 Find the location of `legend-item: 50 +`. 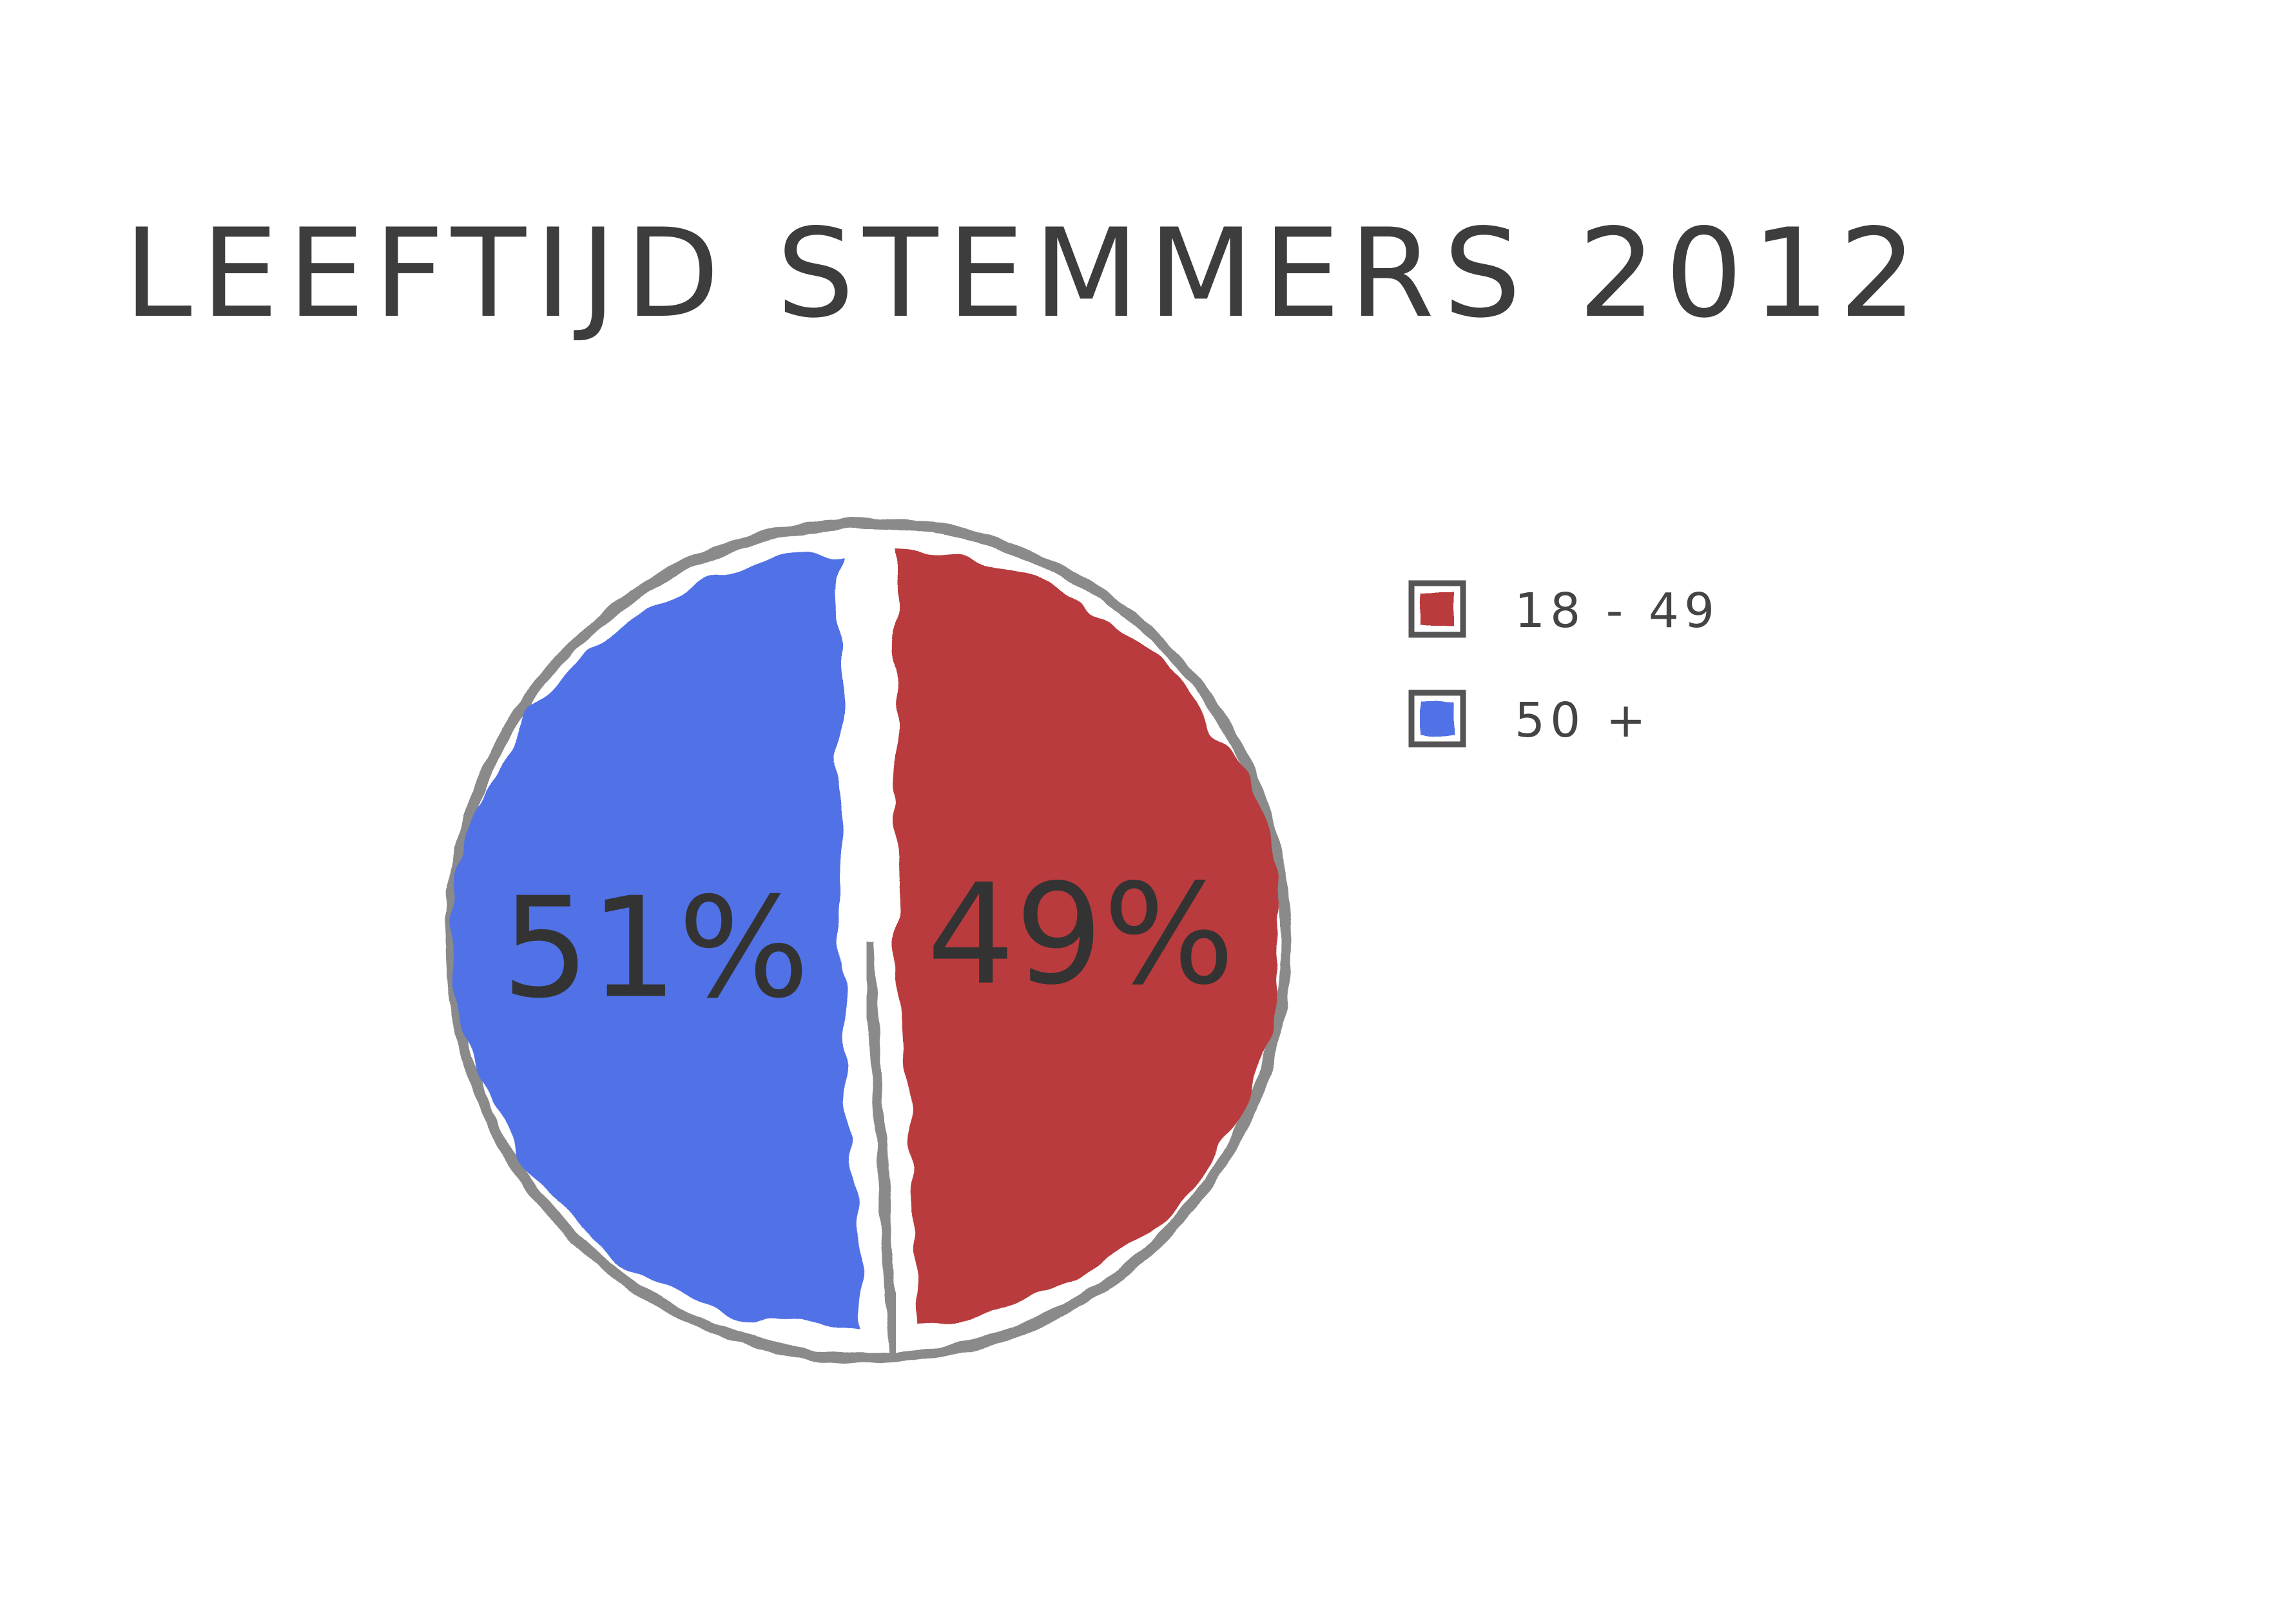

legend-item: 50 + is located at coordinates (1529, 719).